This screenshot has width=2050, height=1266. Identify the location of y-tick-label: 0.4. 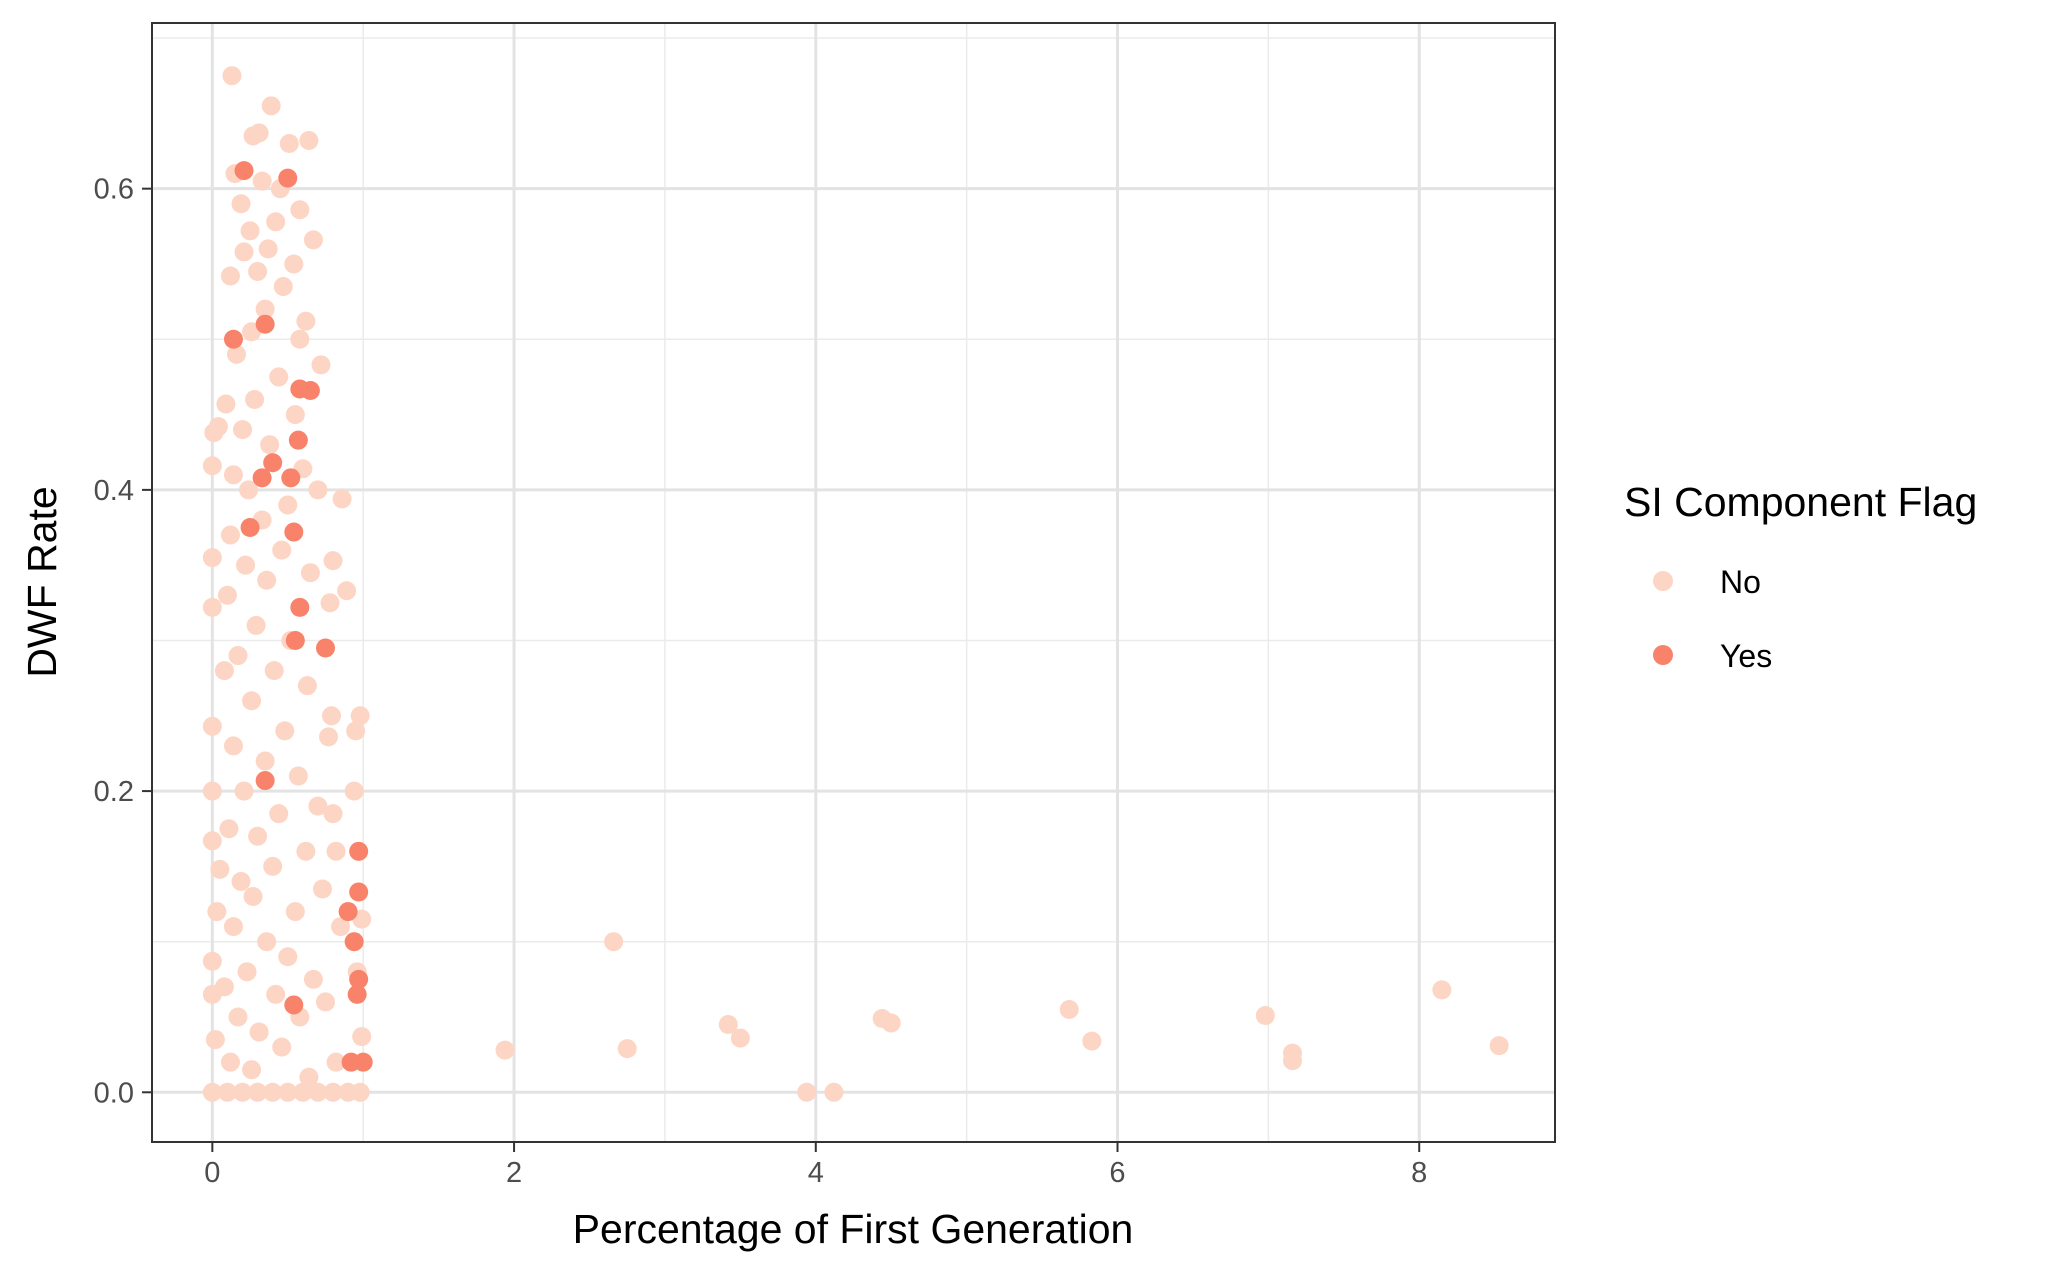
(114, 491).